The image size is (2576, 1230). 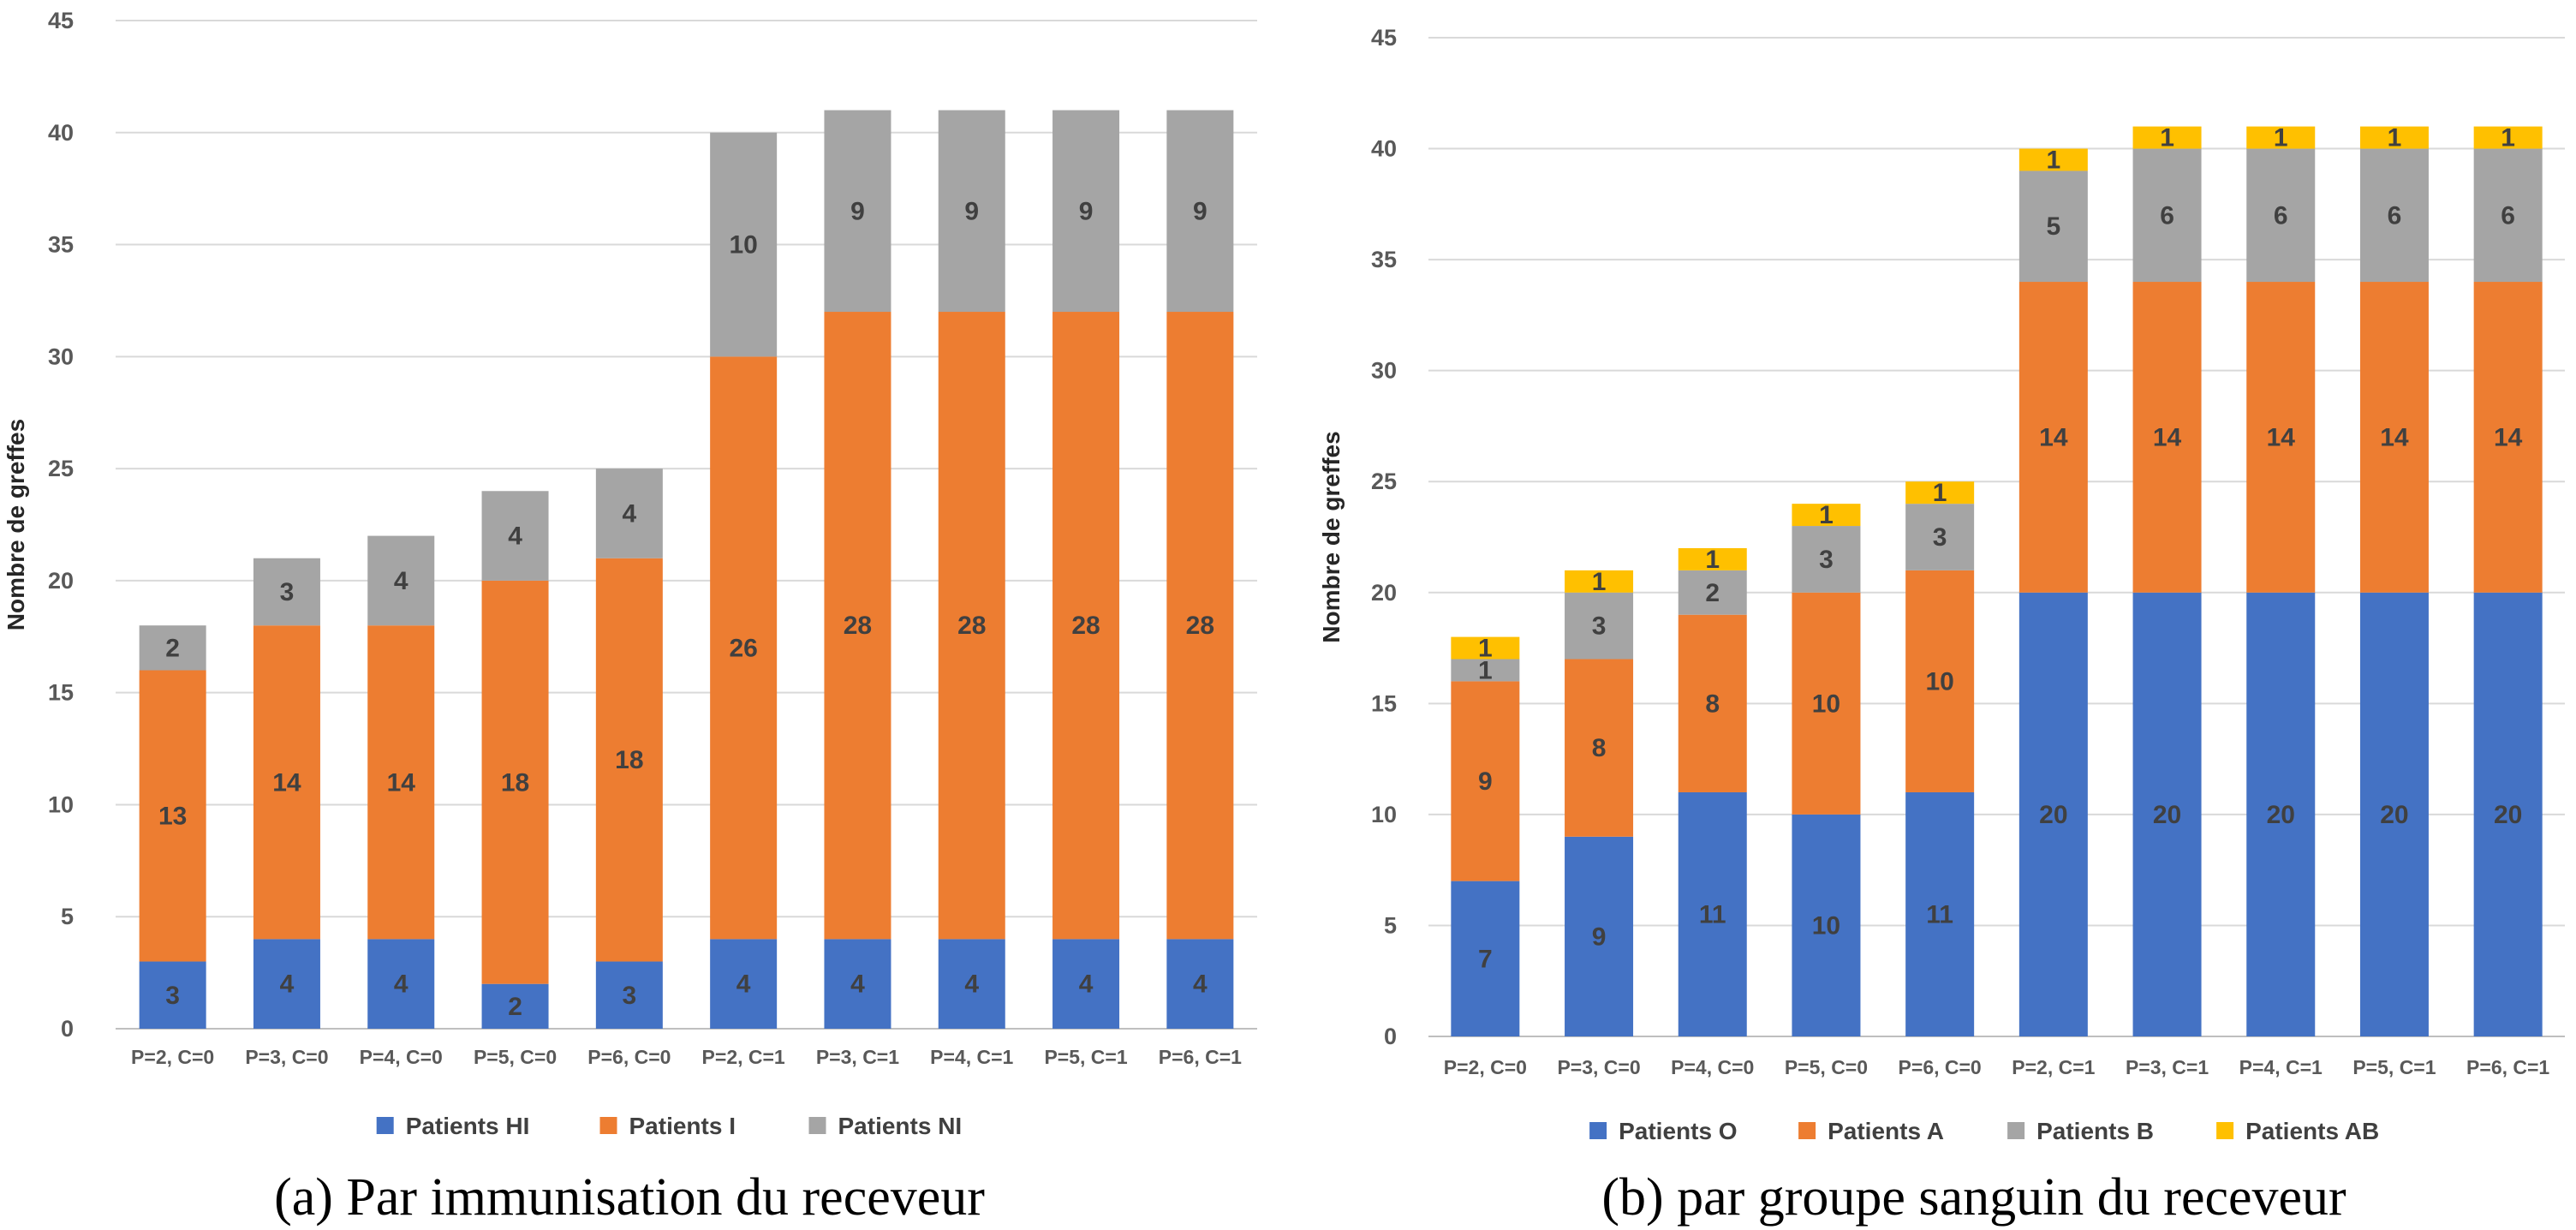 I want to click on legend-label: Patients NI, so click(x=900, y=1126).